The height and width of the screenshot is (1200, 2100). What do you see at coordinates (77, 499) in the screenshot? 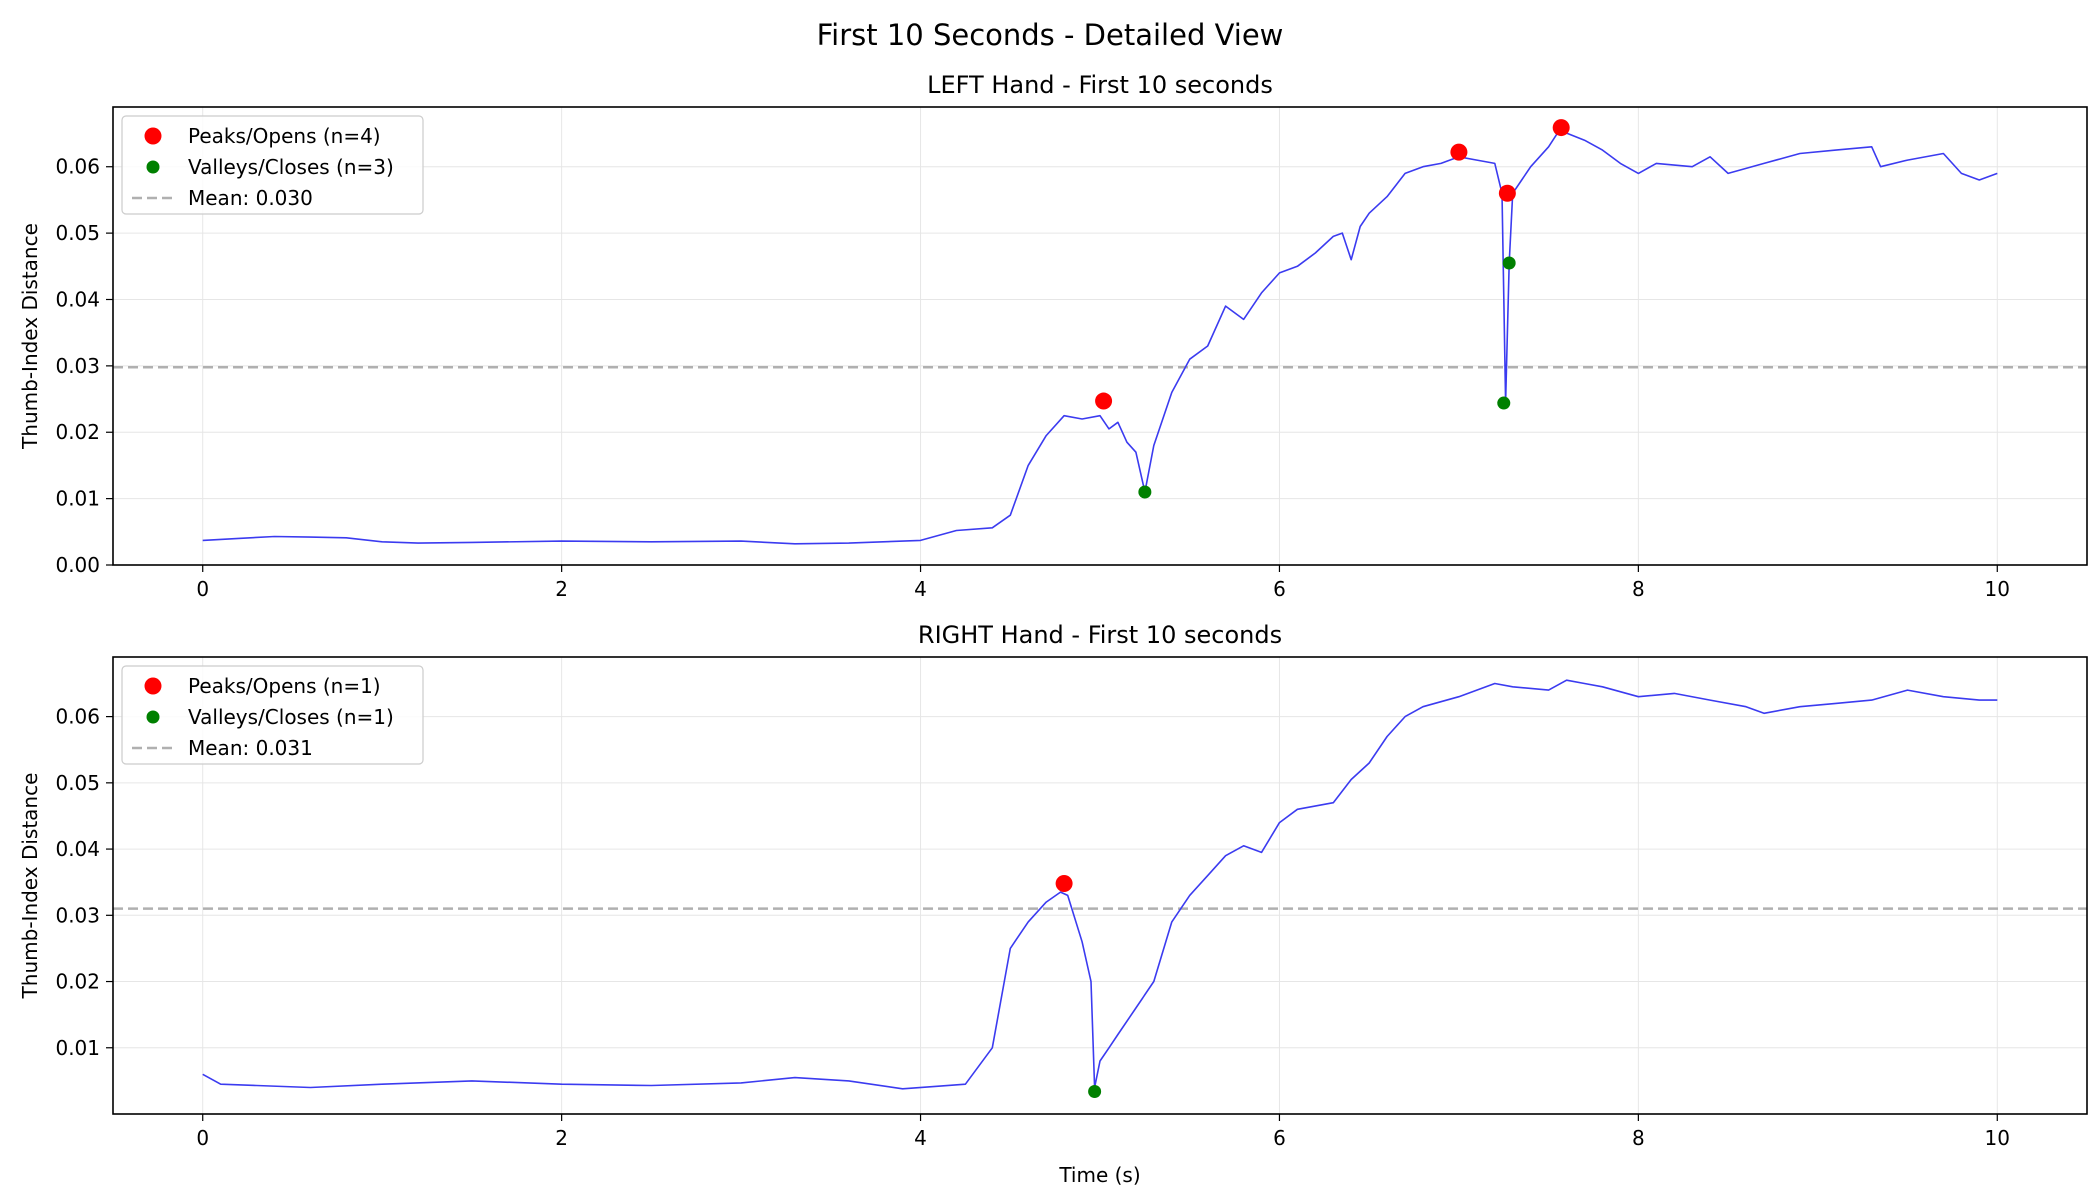
I see `left-y-tick-label: 0.01` at bounding box center [77, 499].